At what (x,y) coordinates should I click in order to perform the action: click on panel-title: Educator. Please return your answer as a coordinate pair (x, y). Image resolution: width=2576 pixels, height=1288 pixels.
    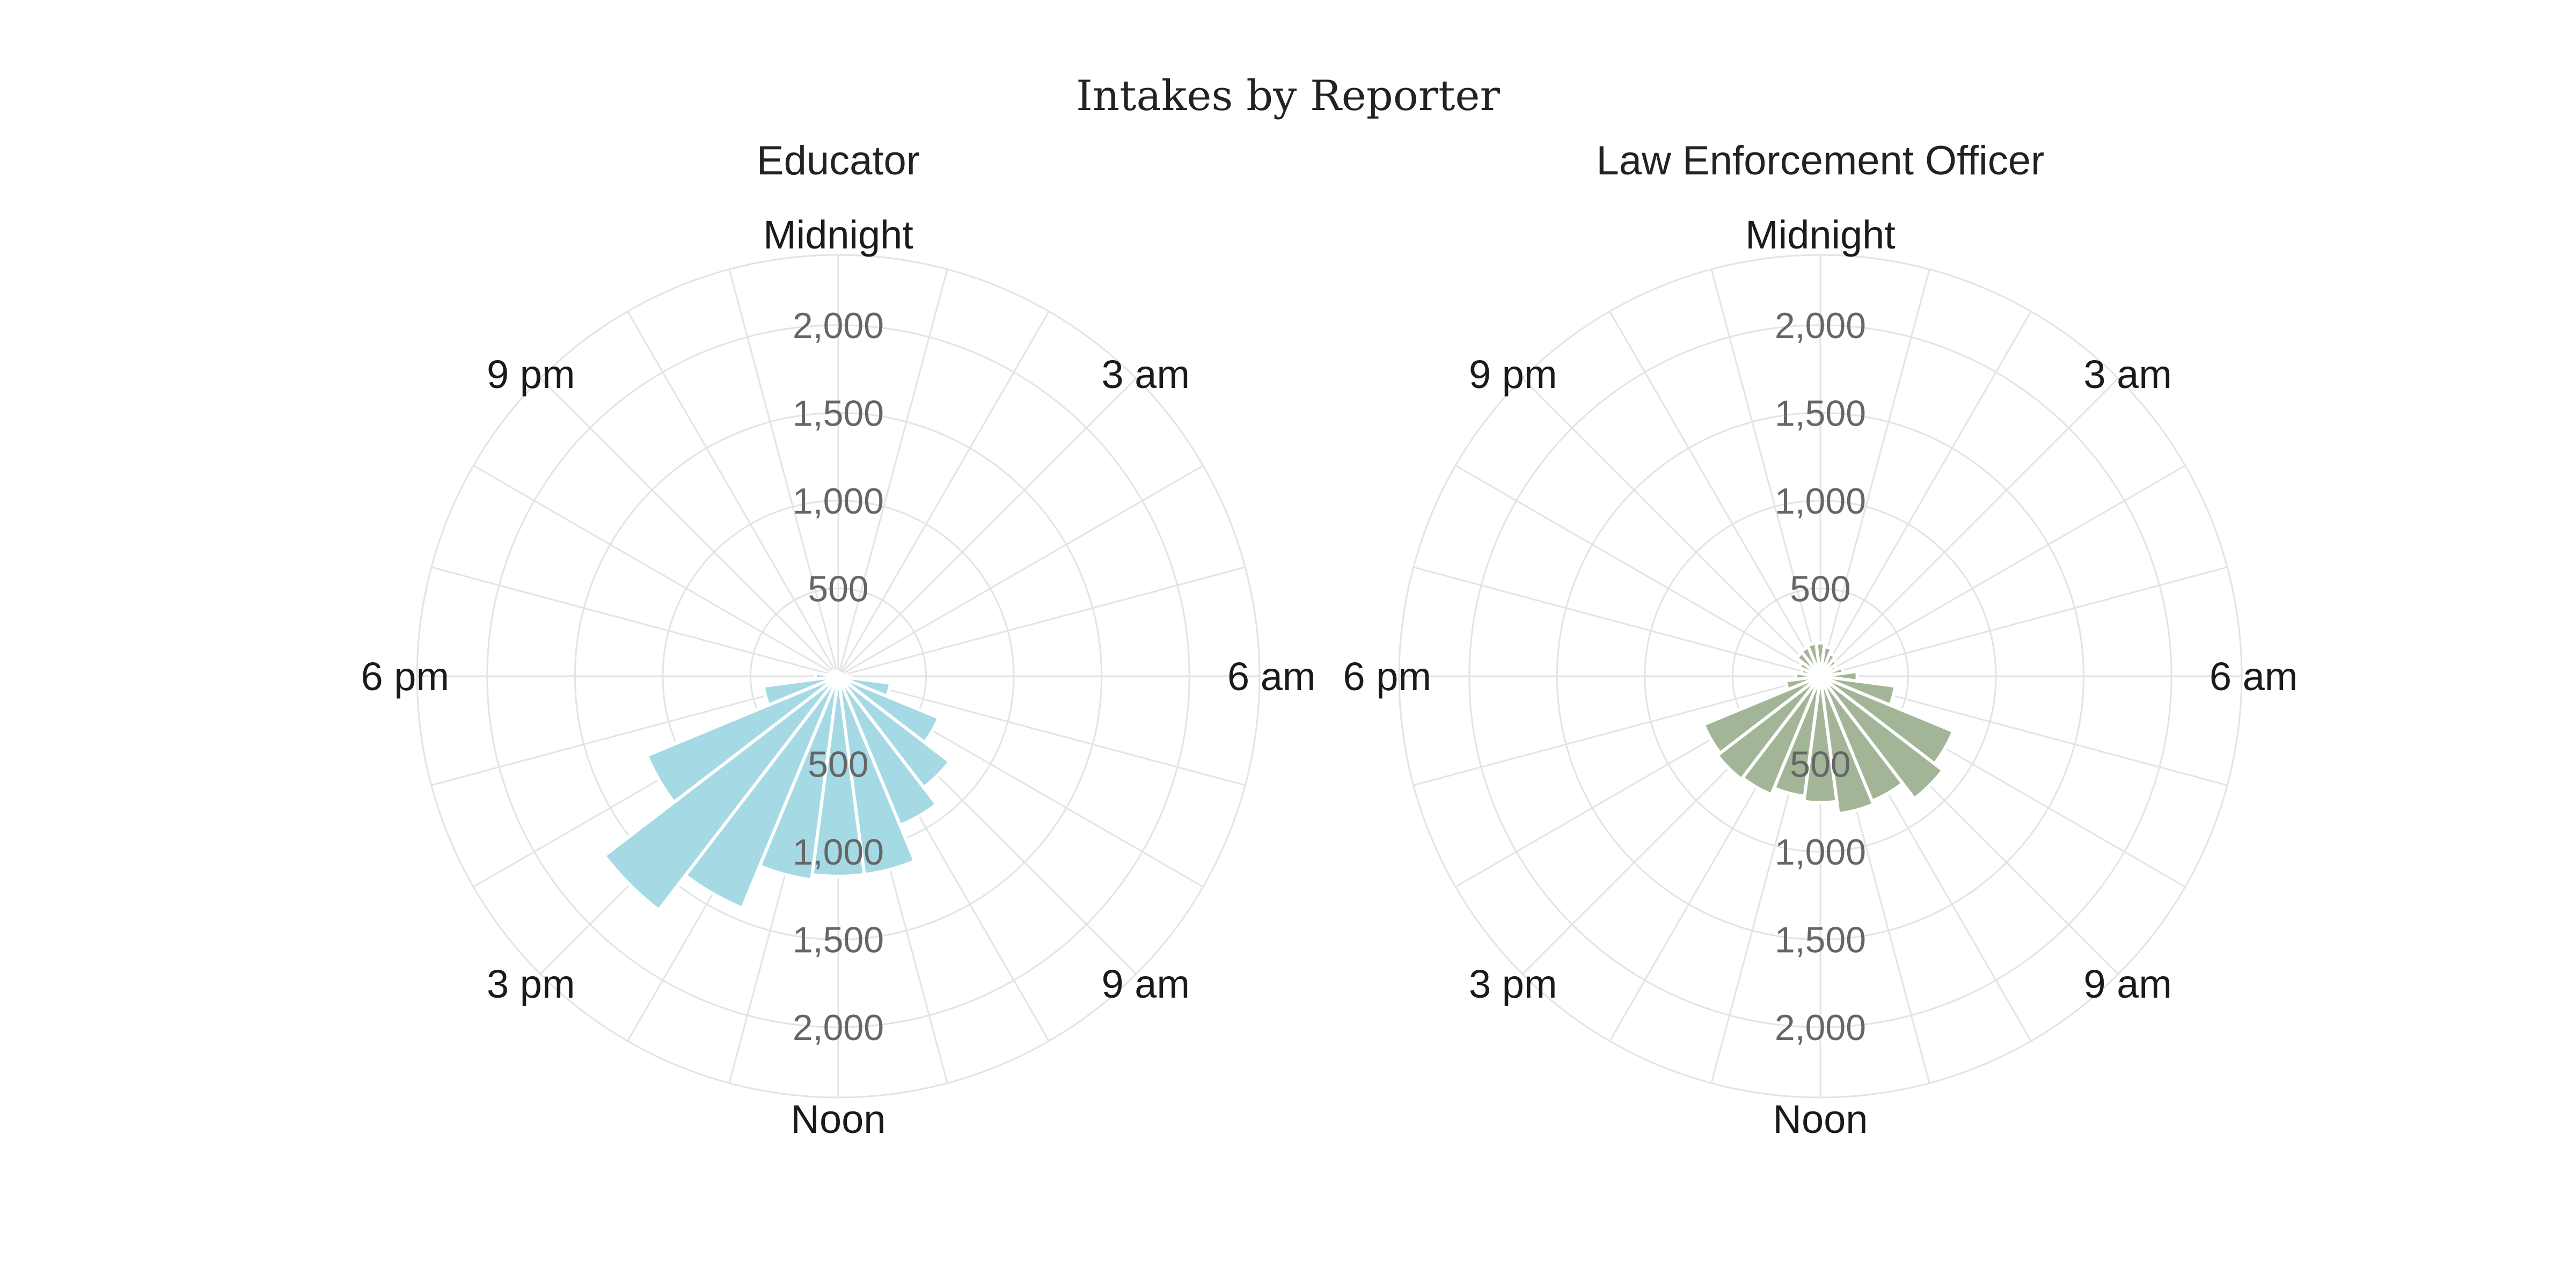
    Looking at the image, I should click on (838, 161).